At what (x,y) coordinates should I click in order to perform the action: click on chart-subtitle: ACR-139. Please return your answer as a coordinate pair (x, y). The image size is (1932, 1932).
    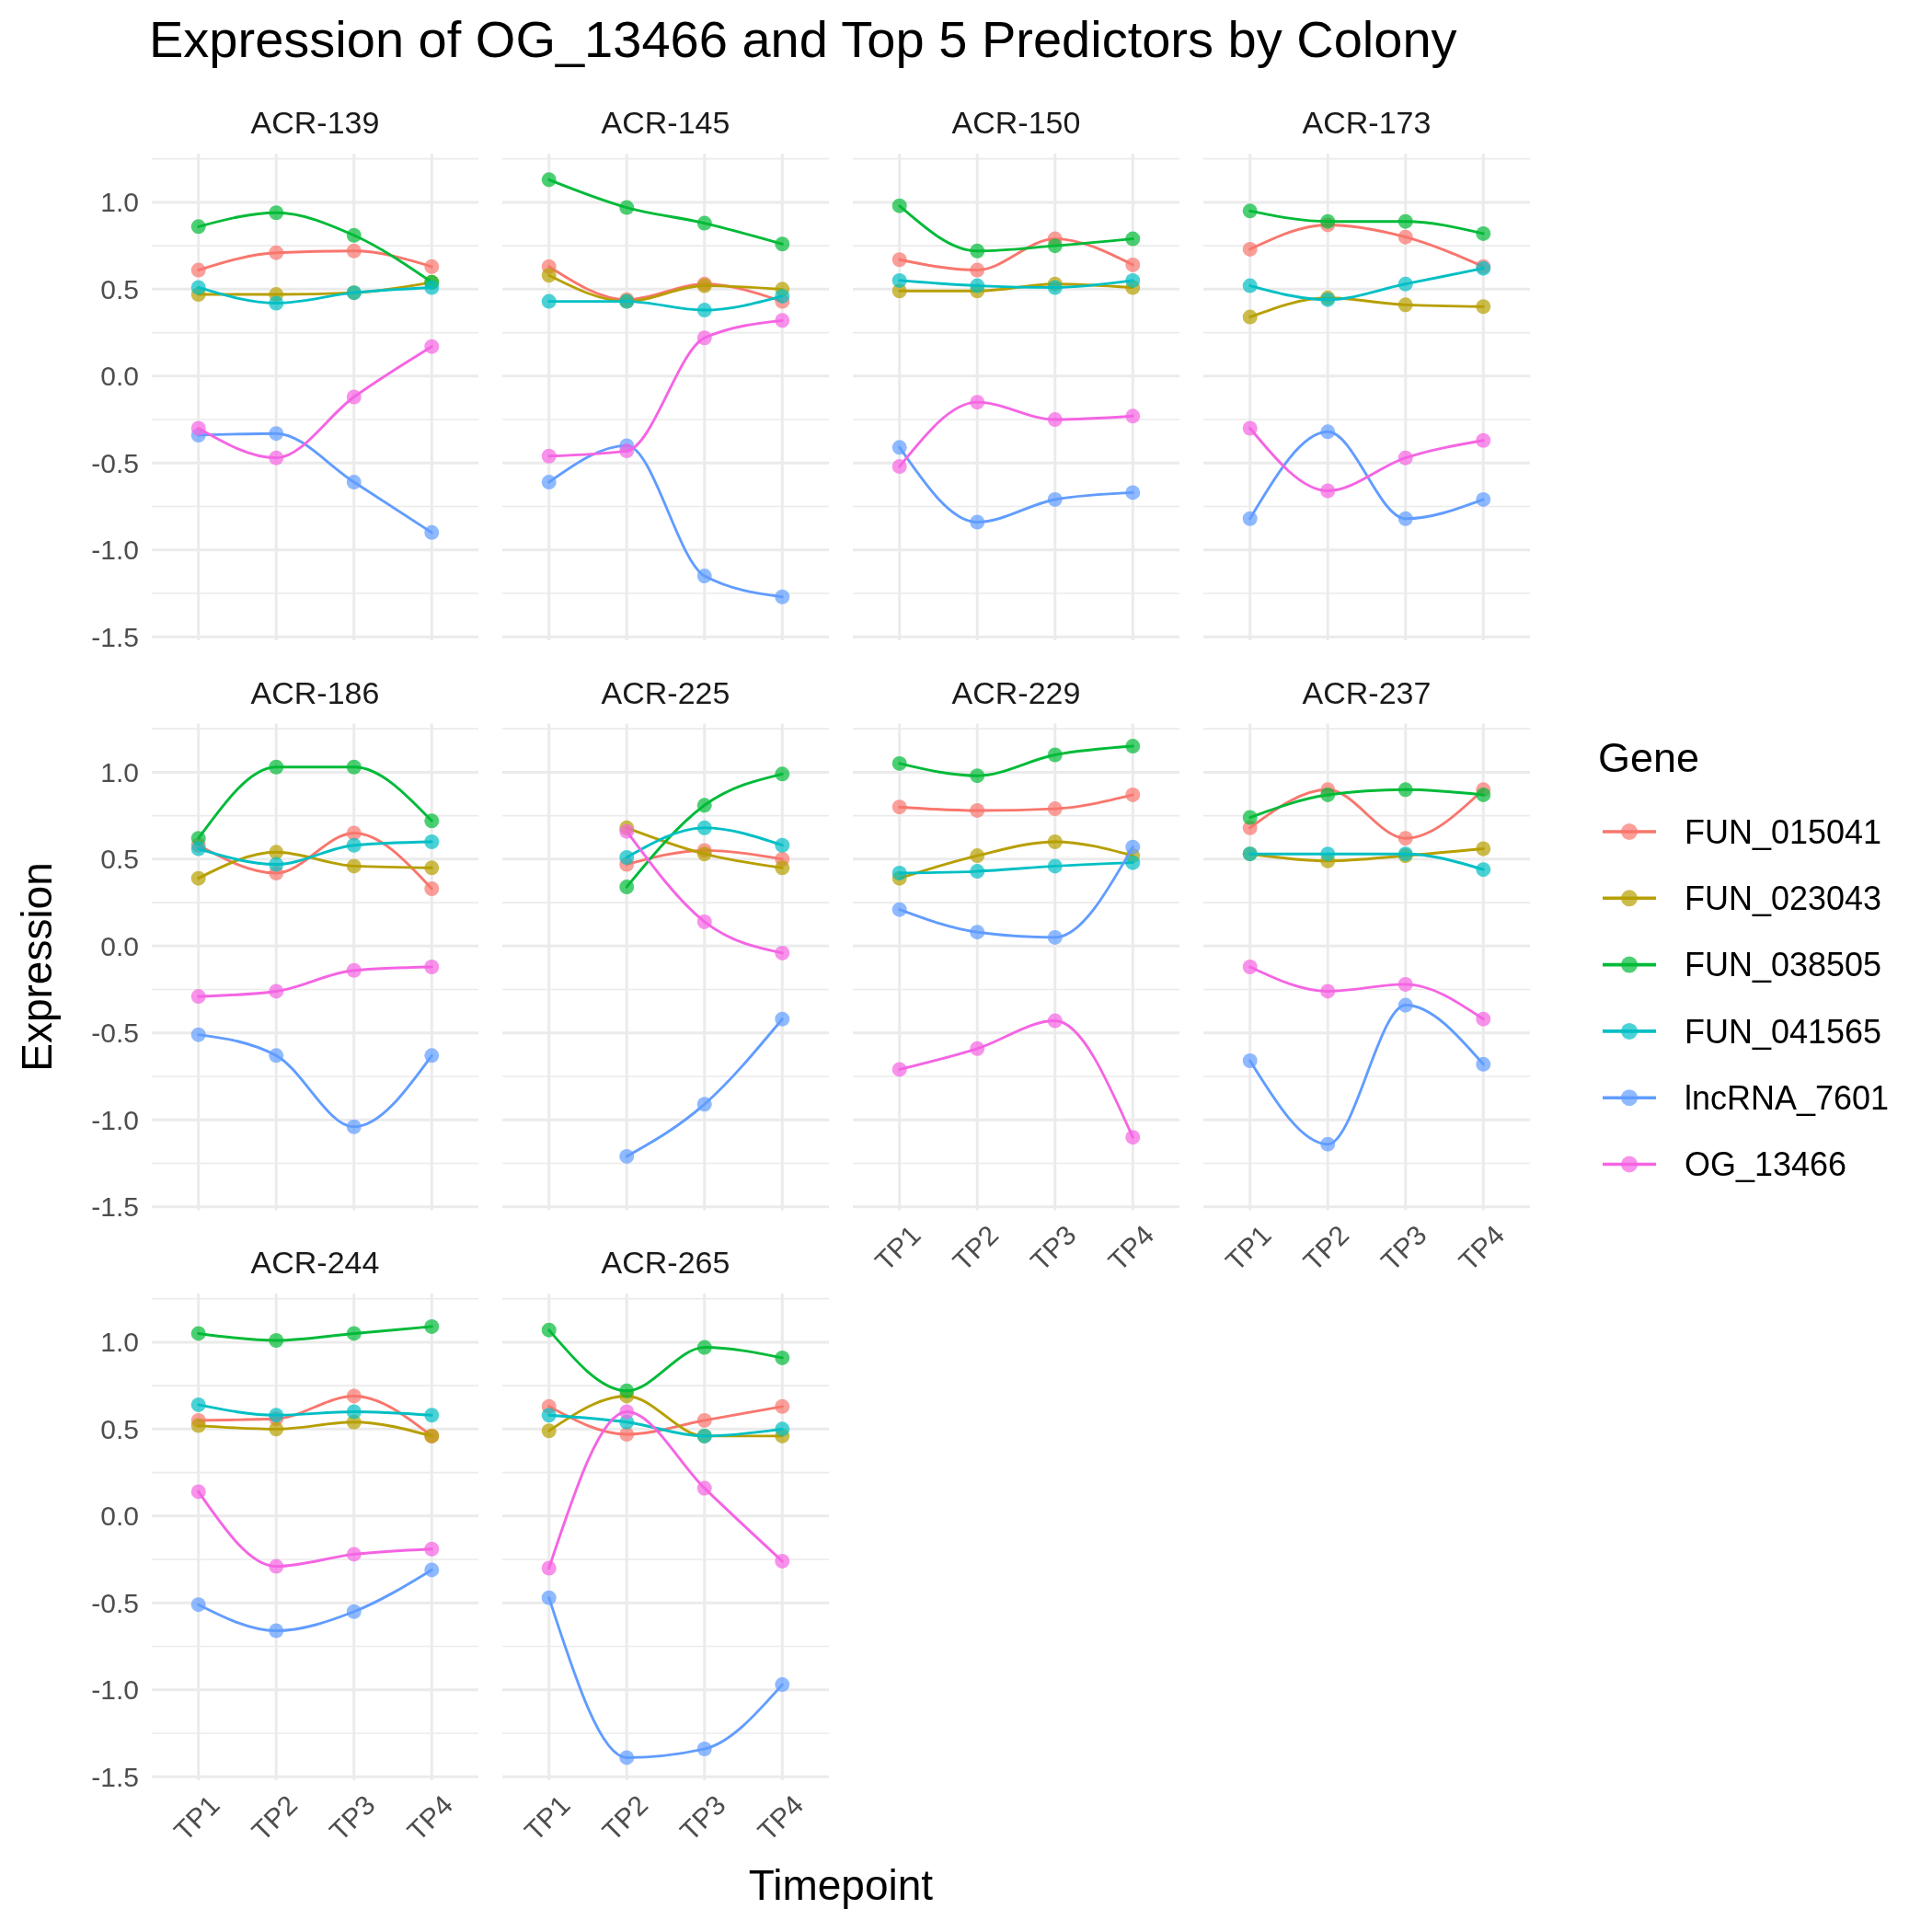
    Looking at the image, I should click on (315, 122).